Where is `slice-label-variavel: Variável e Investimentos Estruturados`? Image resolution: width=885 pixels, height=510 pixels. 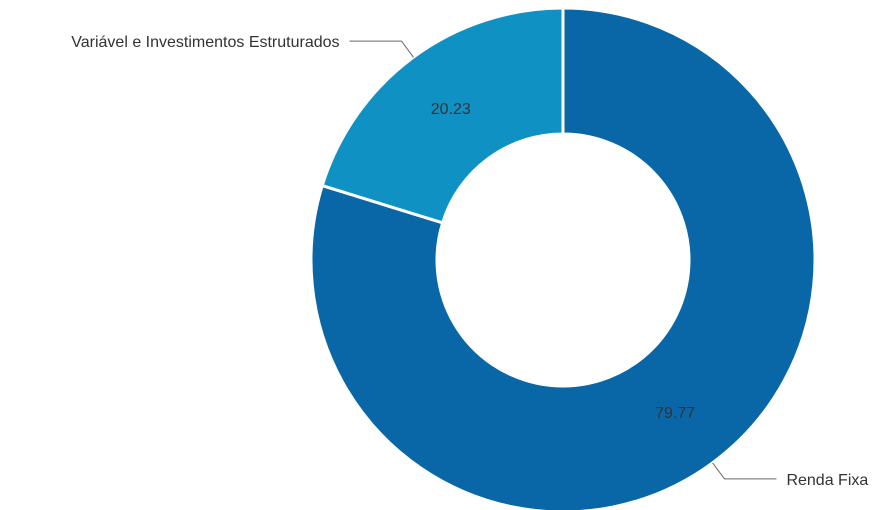
slice-label-variavel: Variável e Investimentos Estruturados is located at coordinates (205, 42).